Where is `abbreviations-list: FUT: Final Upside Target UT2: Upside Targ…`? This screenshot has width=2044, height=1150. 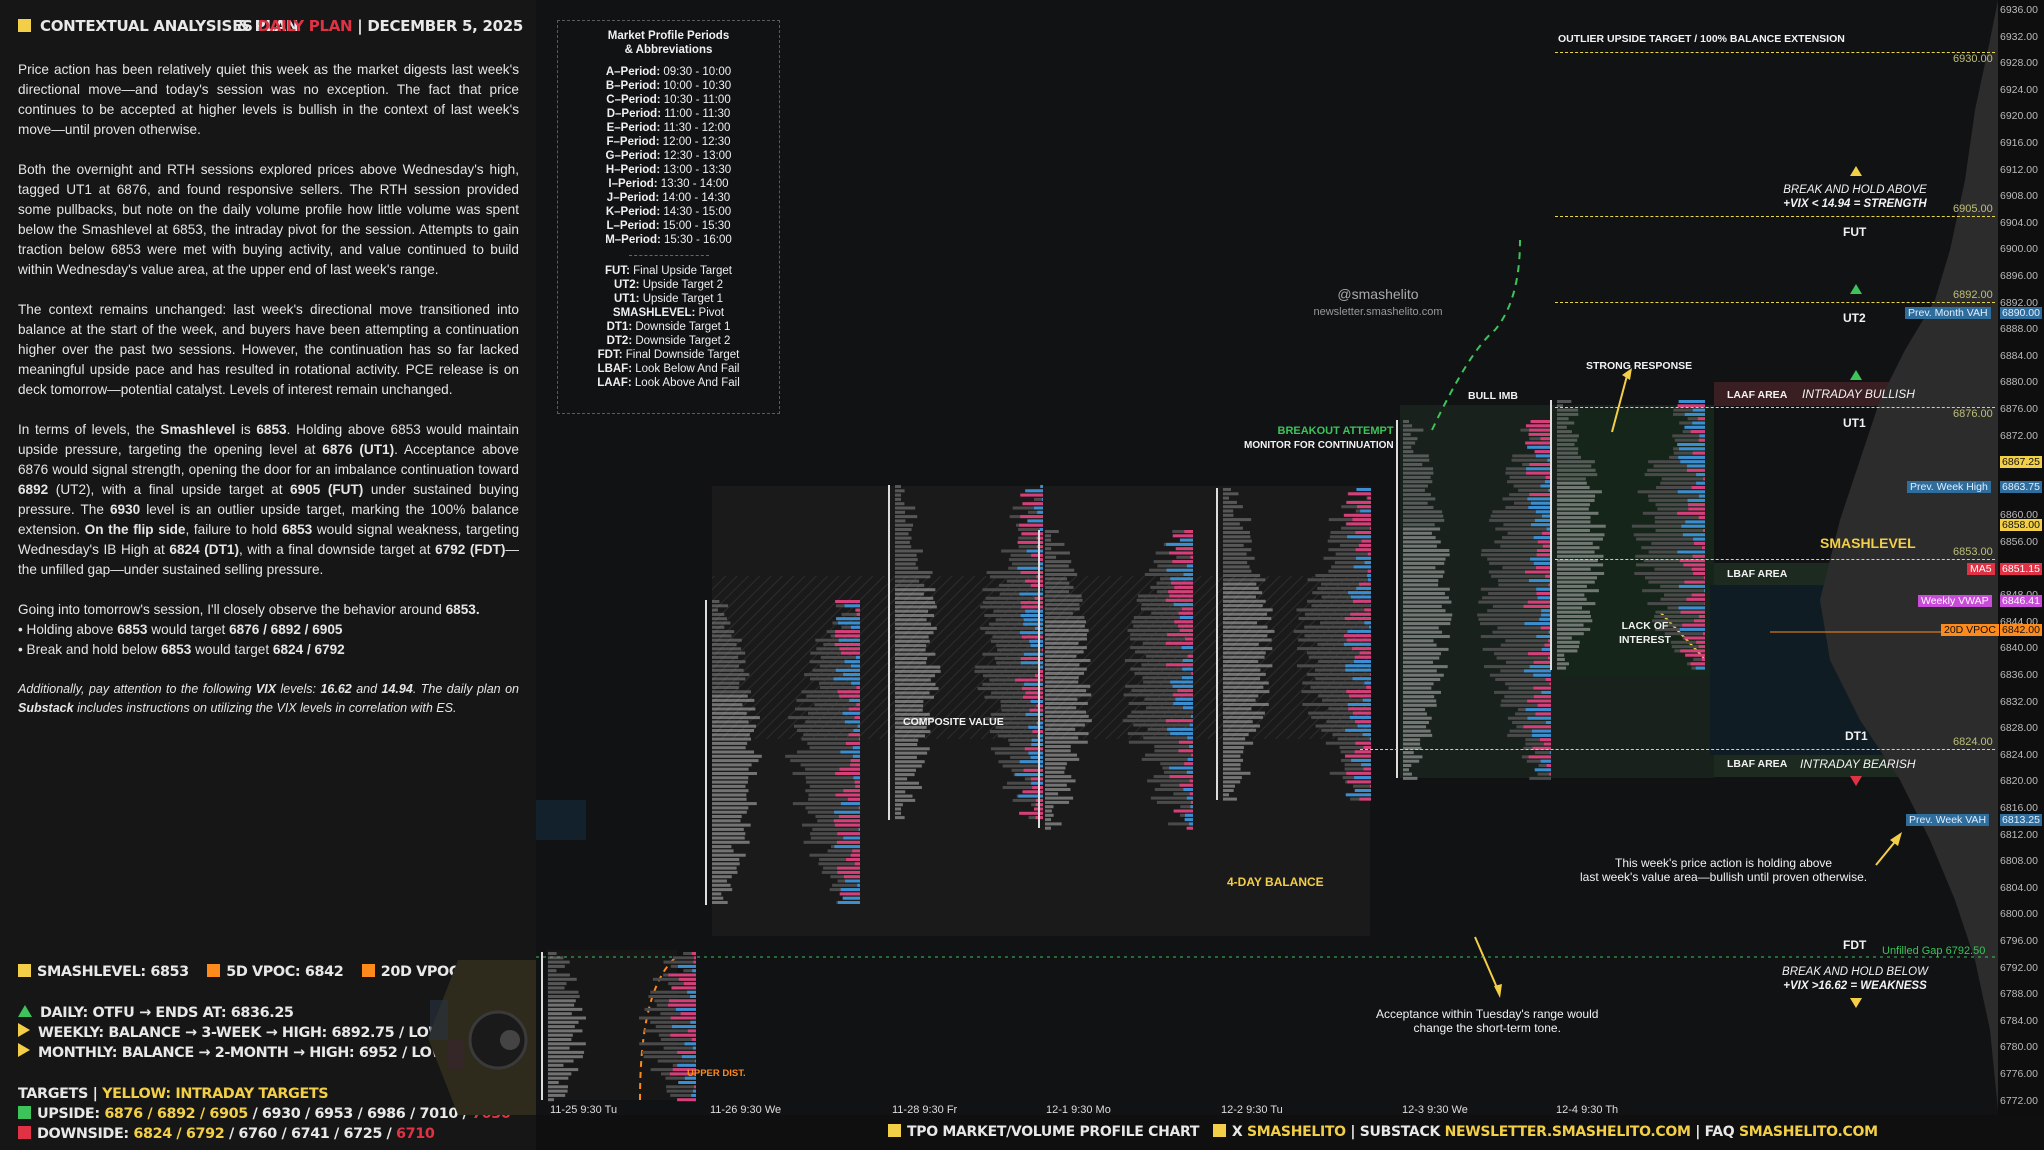
abbreviations-list: FUT: Final Upside Target UT2: Upside Targ… is located at coordinates (668, 327).